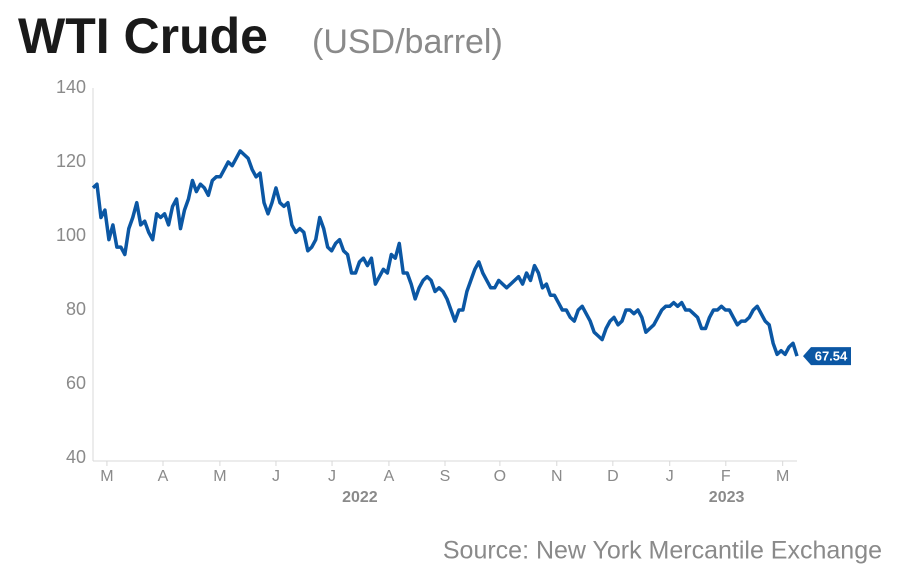  I want to click on y-tick-label: 120, so click(71, 161).